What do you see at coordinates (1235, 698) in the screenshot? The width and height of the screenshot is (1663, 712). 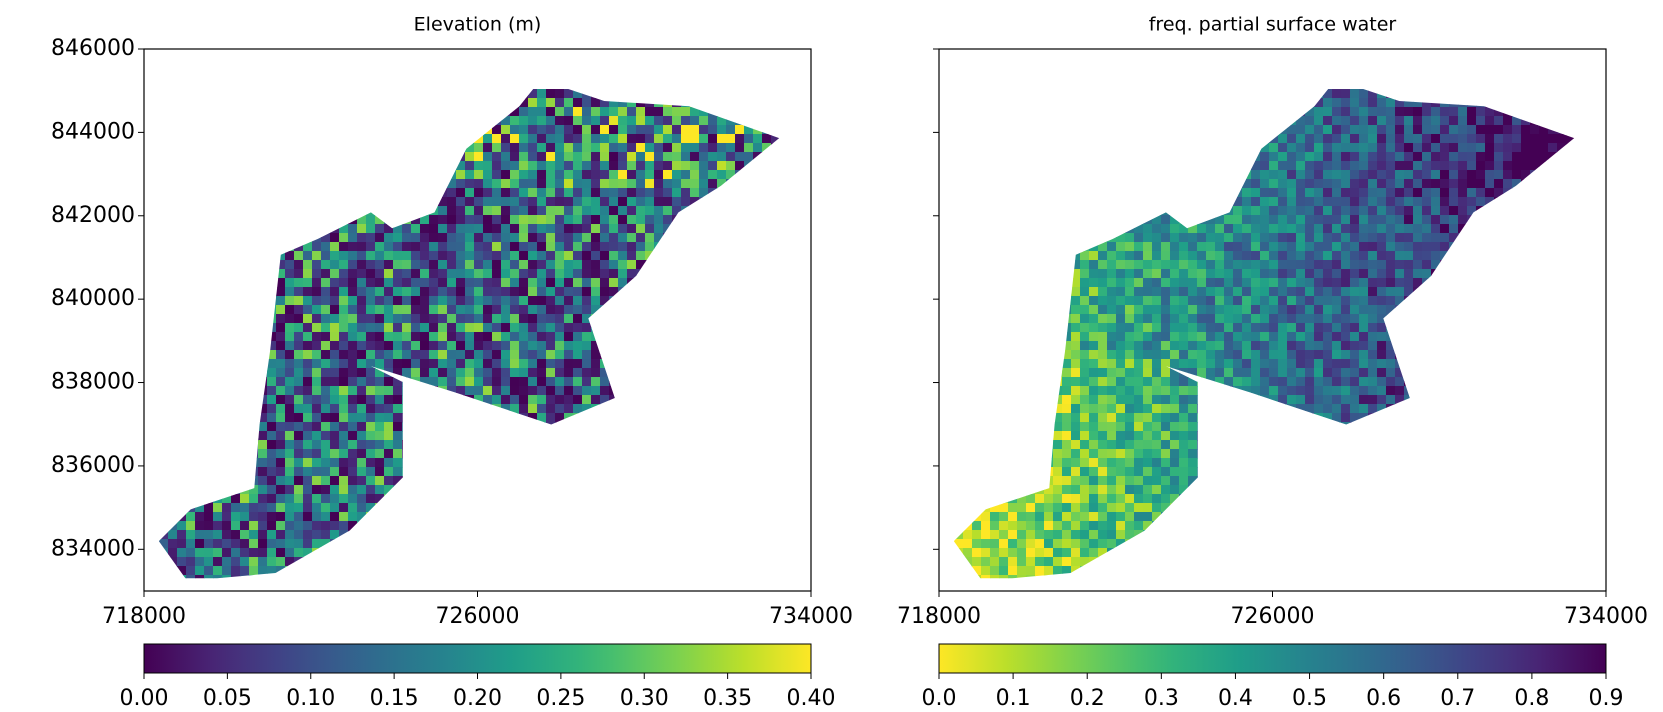 I see `colorbar-tick-label: 0.4` at bounding box center [1235, 698].